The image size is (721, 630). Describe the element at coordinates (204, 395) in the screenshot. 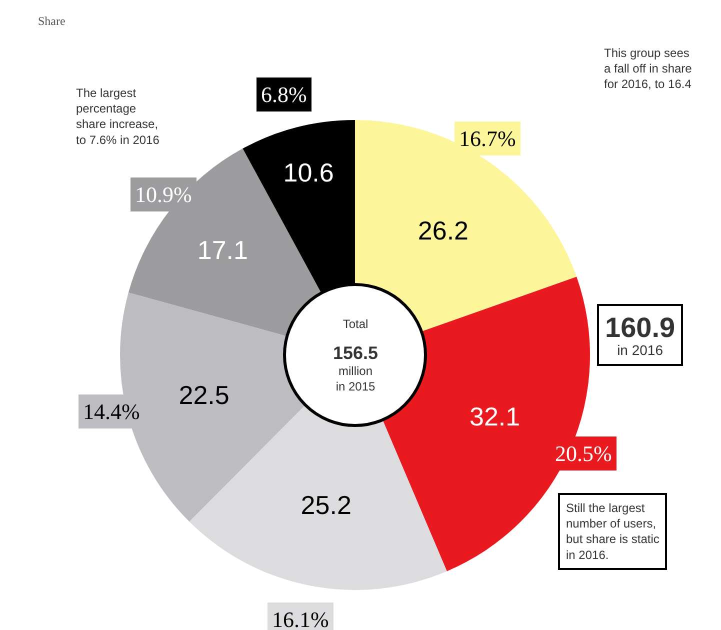

I see `data-label: 22.5` at that location.